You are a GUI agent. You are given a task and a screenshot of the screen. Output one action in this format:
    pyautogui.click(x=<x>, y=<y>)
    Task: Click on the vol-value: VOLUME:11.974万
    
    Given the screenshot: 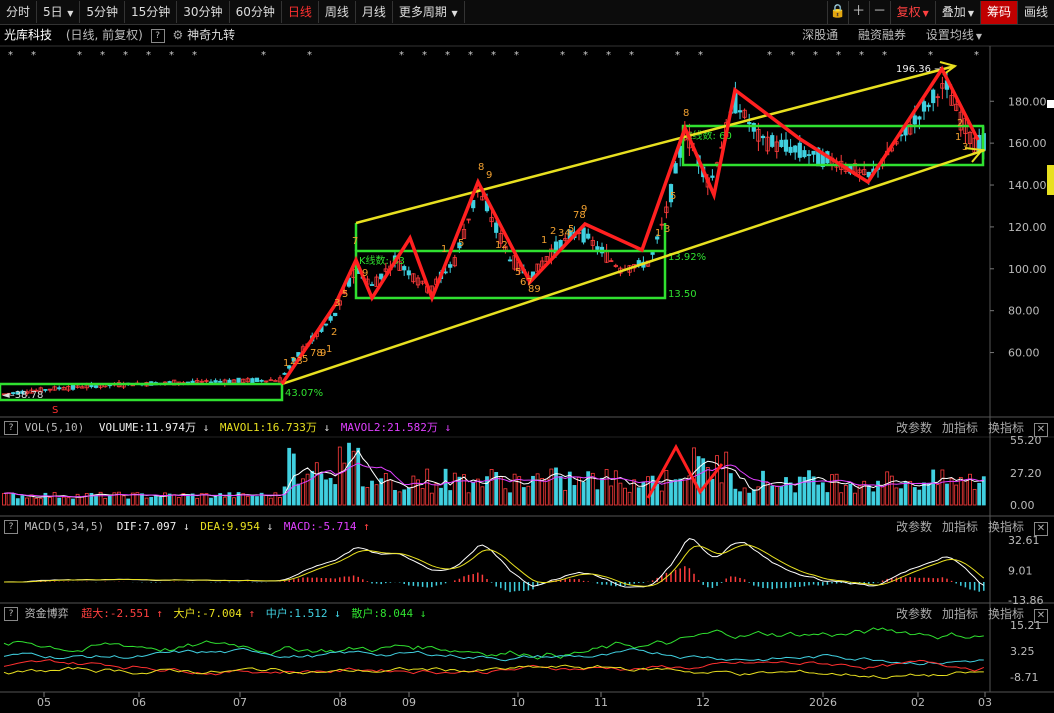 What is the action you would take?
    pyautogui.click(x=147, y=427)
    